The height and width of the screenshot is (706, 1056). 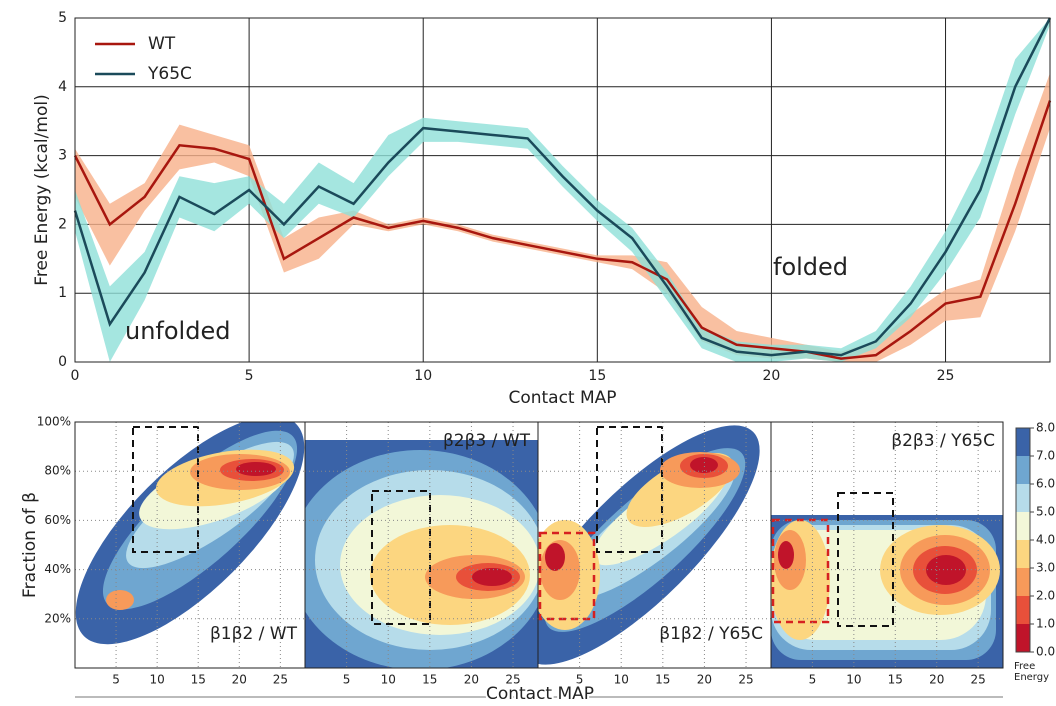 What do you see at coordinates (177, 331) in the screenshot?
I see `annotation: unfolded` at bounding box center [177, 331].